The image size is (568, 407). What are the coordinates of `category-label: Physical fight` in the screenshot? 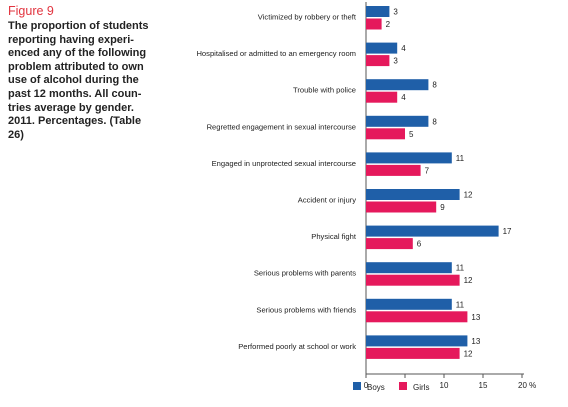 It's located at (334, 236).